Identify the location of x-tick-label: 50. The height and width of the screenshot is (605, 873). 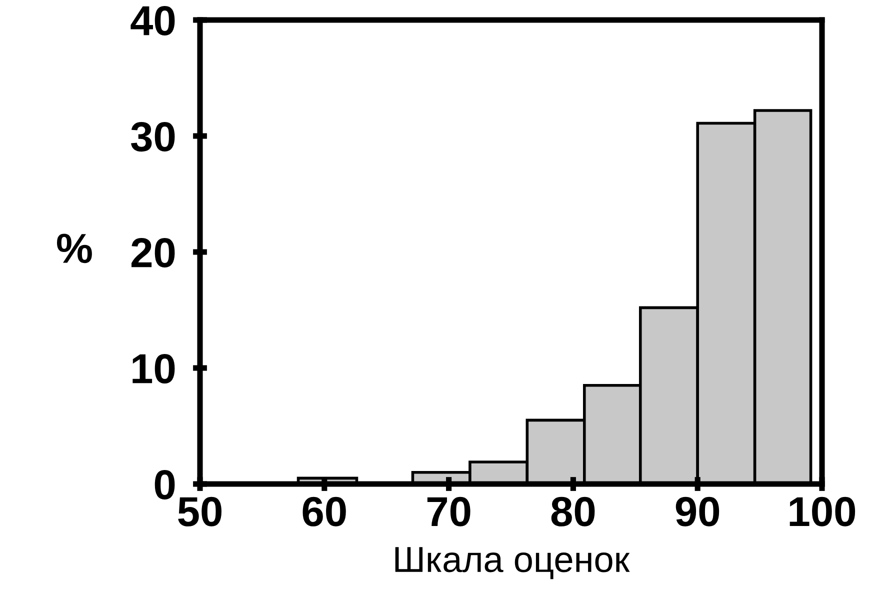
(200, 511).